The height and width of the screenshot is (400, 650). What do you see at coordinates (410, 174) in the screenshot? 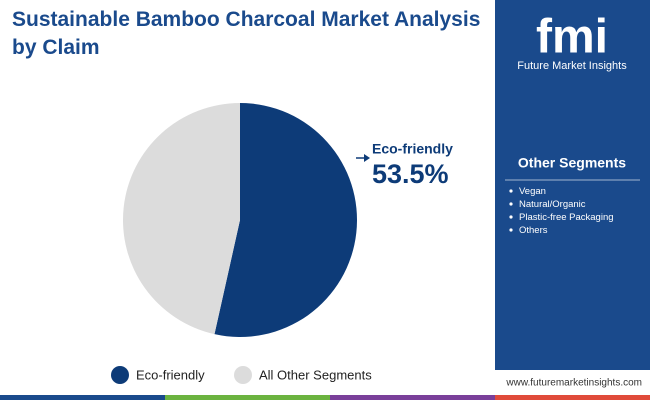
I see `callout-value: 53.5%` at bounding box center [410, 174].